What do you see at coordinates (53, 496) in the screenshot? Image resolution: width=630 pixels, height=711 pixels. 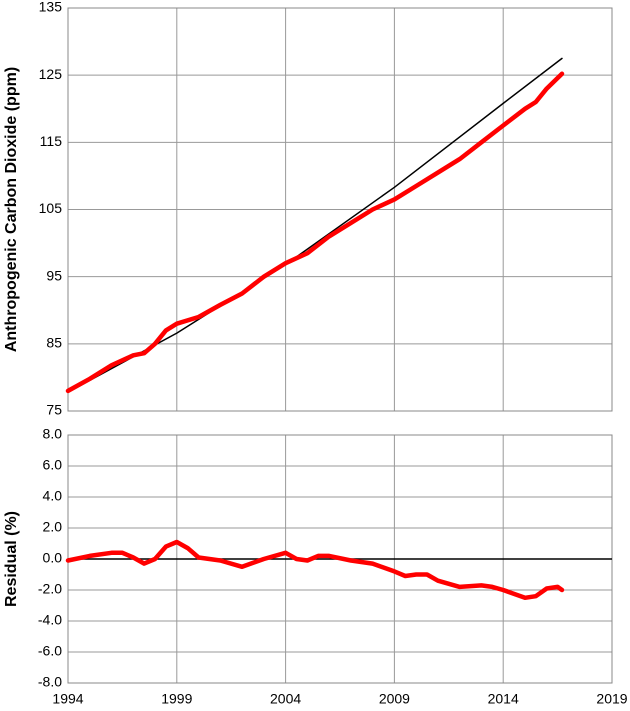 I see `y-tick-label: 4.0` at bounding box center [53, 496].